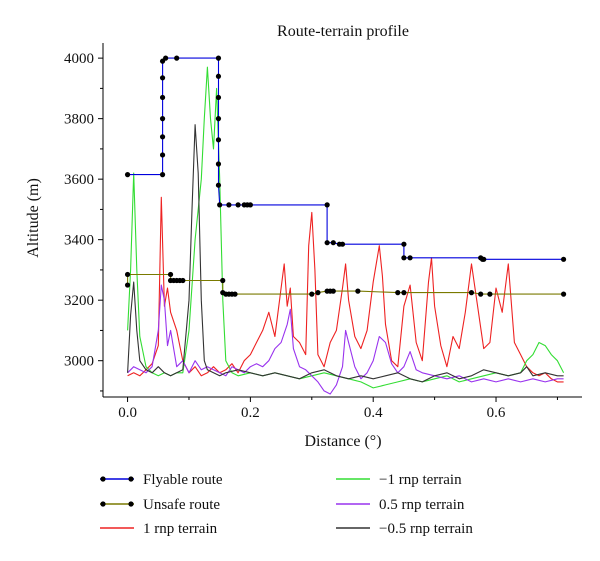  What do you see at coordinates (79, 180) in the screenshot?
I see `y-tick-label-3600: 3600` at bounding box center [79, 180].